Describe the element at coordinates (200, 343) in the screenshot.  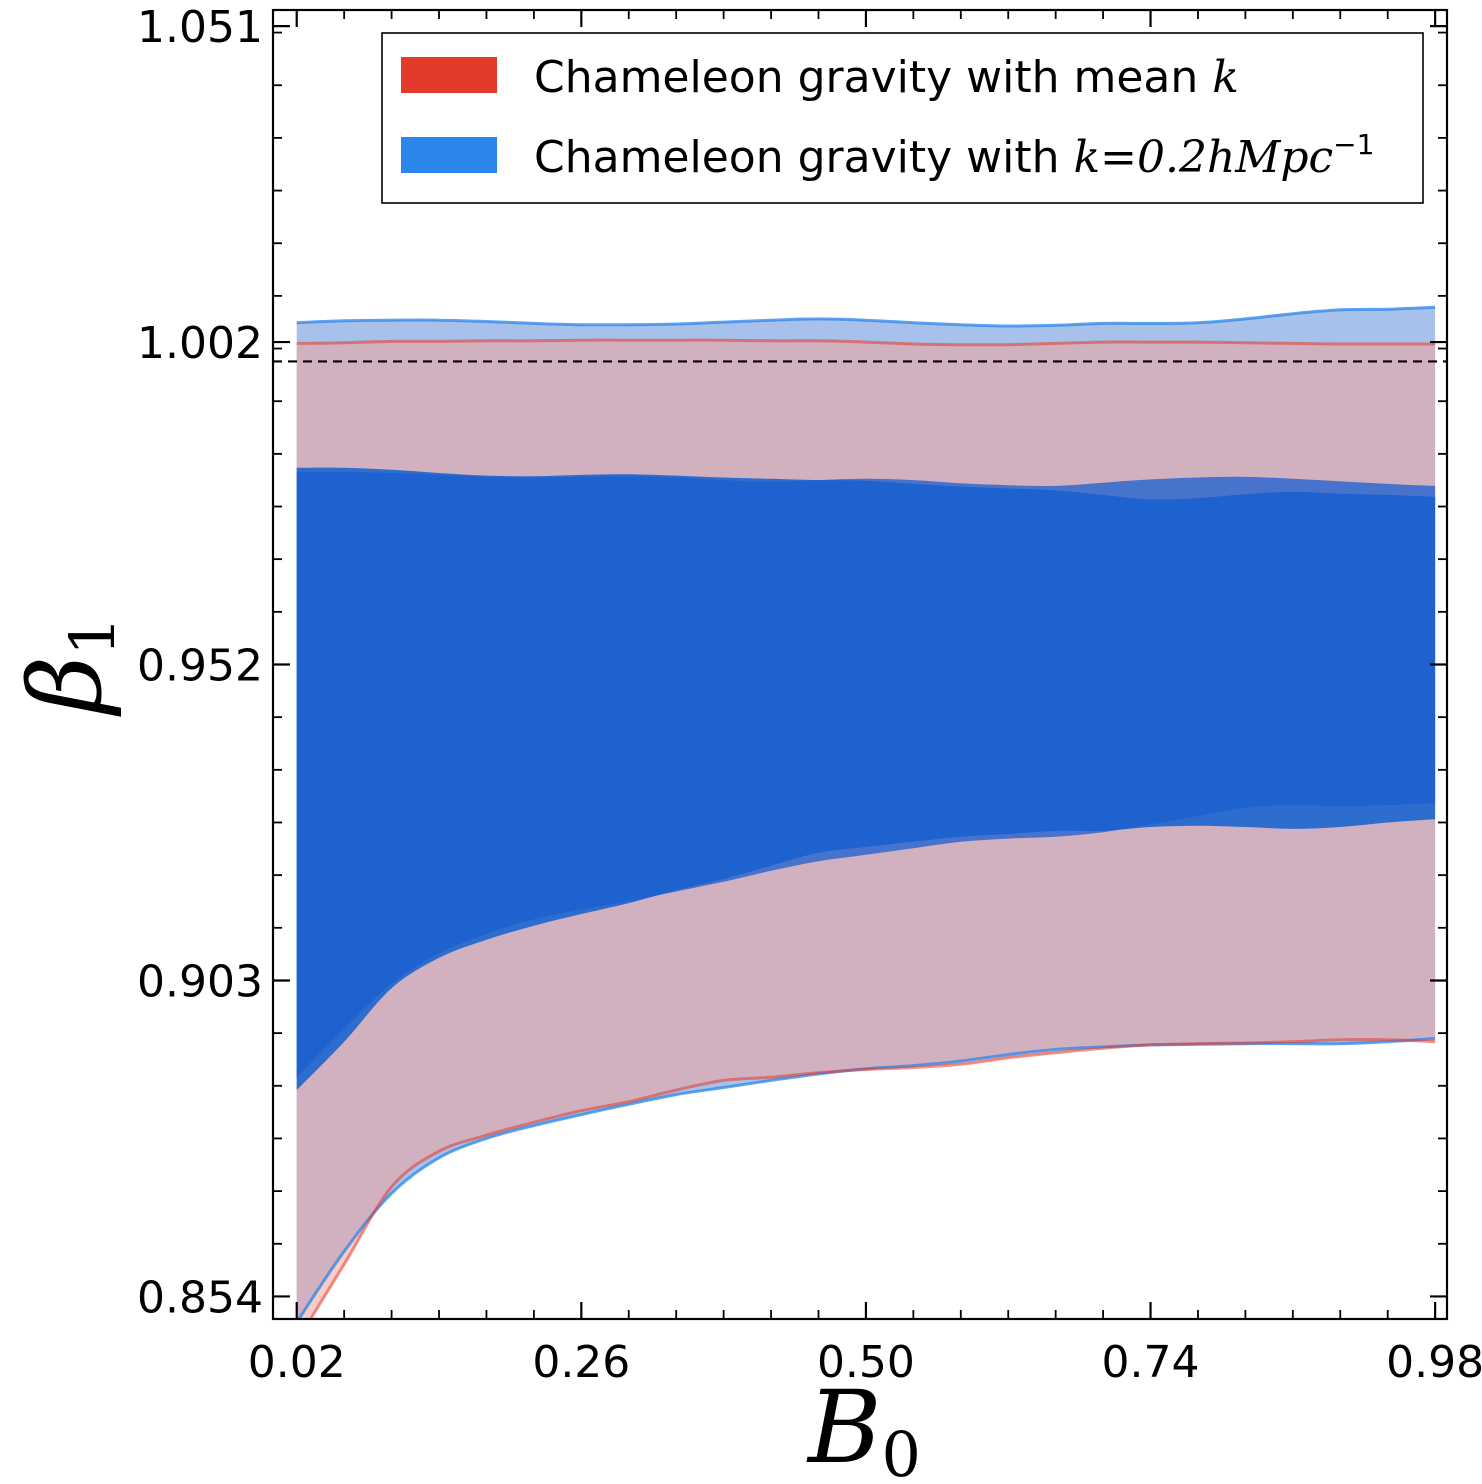
I see `y-tick-label: 1.002` at that location.